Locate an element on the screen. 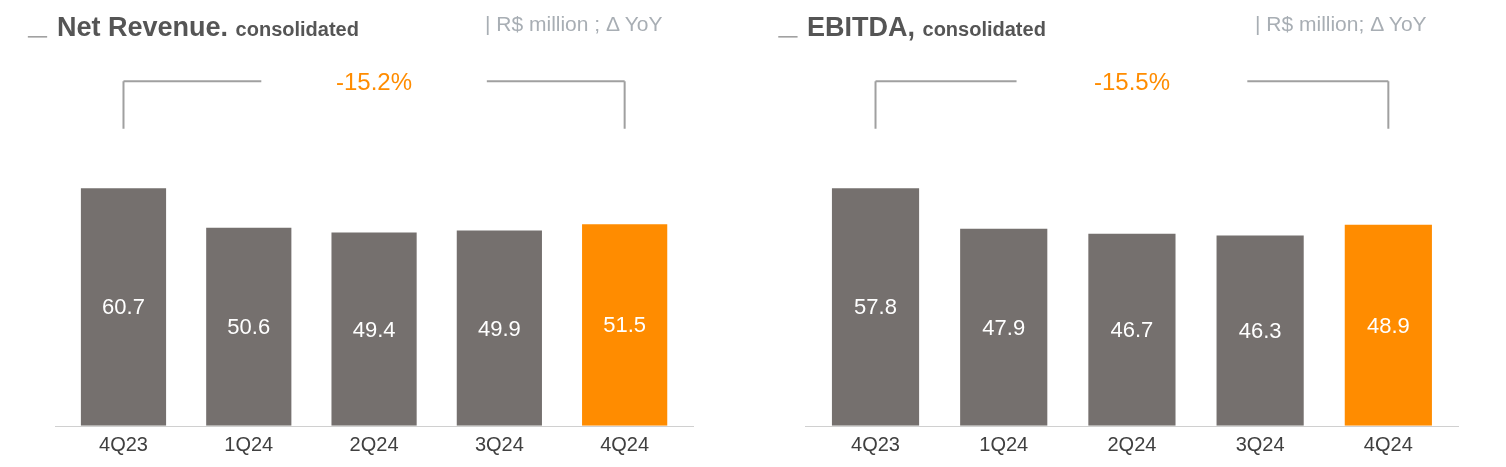 The image size is (1506, 467). chart-title: Net Revenue. is located at coordinates (143, 27).